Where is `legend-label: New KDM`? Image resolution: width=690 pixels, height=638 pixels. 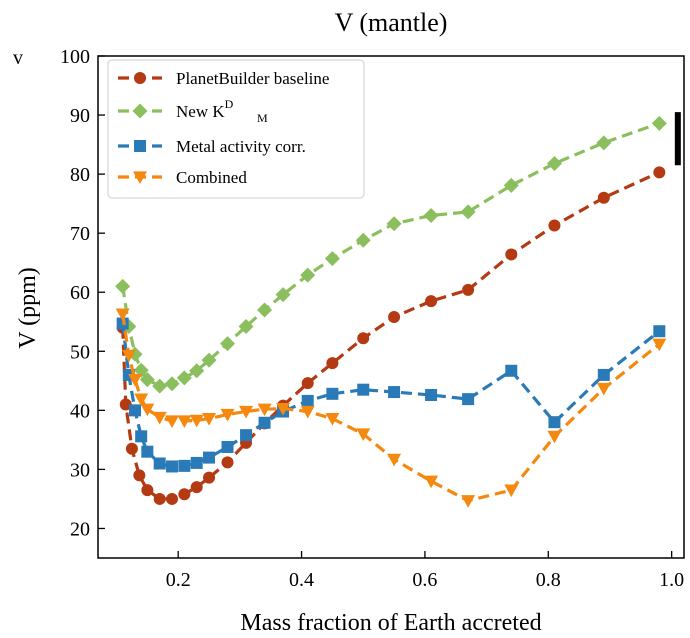 legend-label: New KDM is located at coordinates (222, 111).